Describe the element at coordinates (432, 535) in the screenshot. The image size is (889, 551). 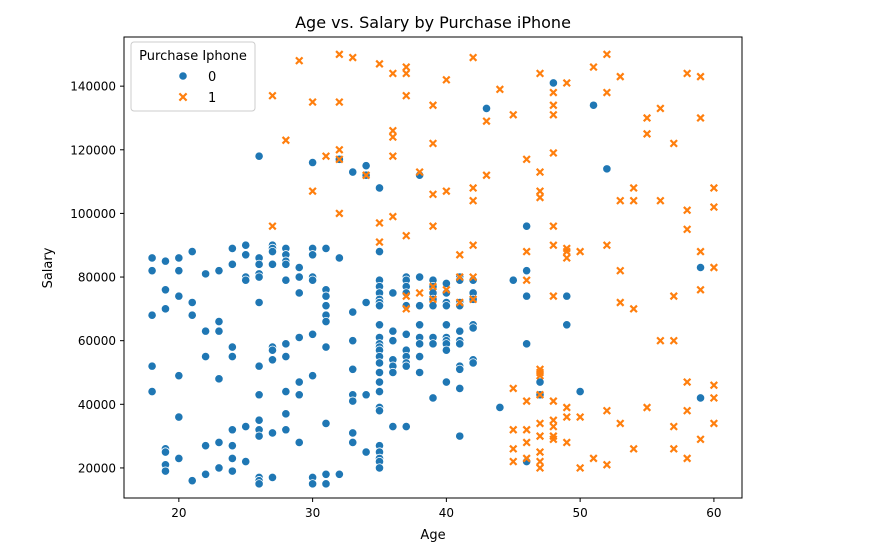
I see `x-axis-label: Age` at that location.